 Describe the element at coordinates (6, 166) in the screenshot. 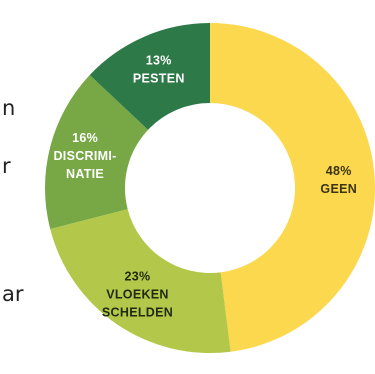

I see `side-text-fragment-2: r` at that location.